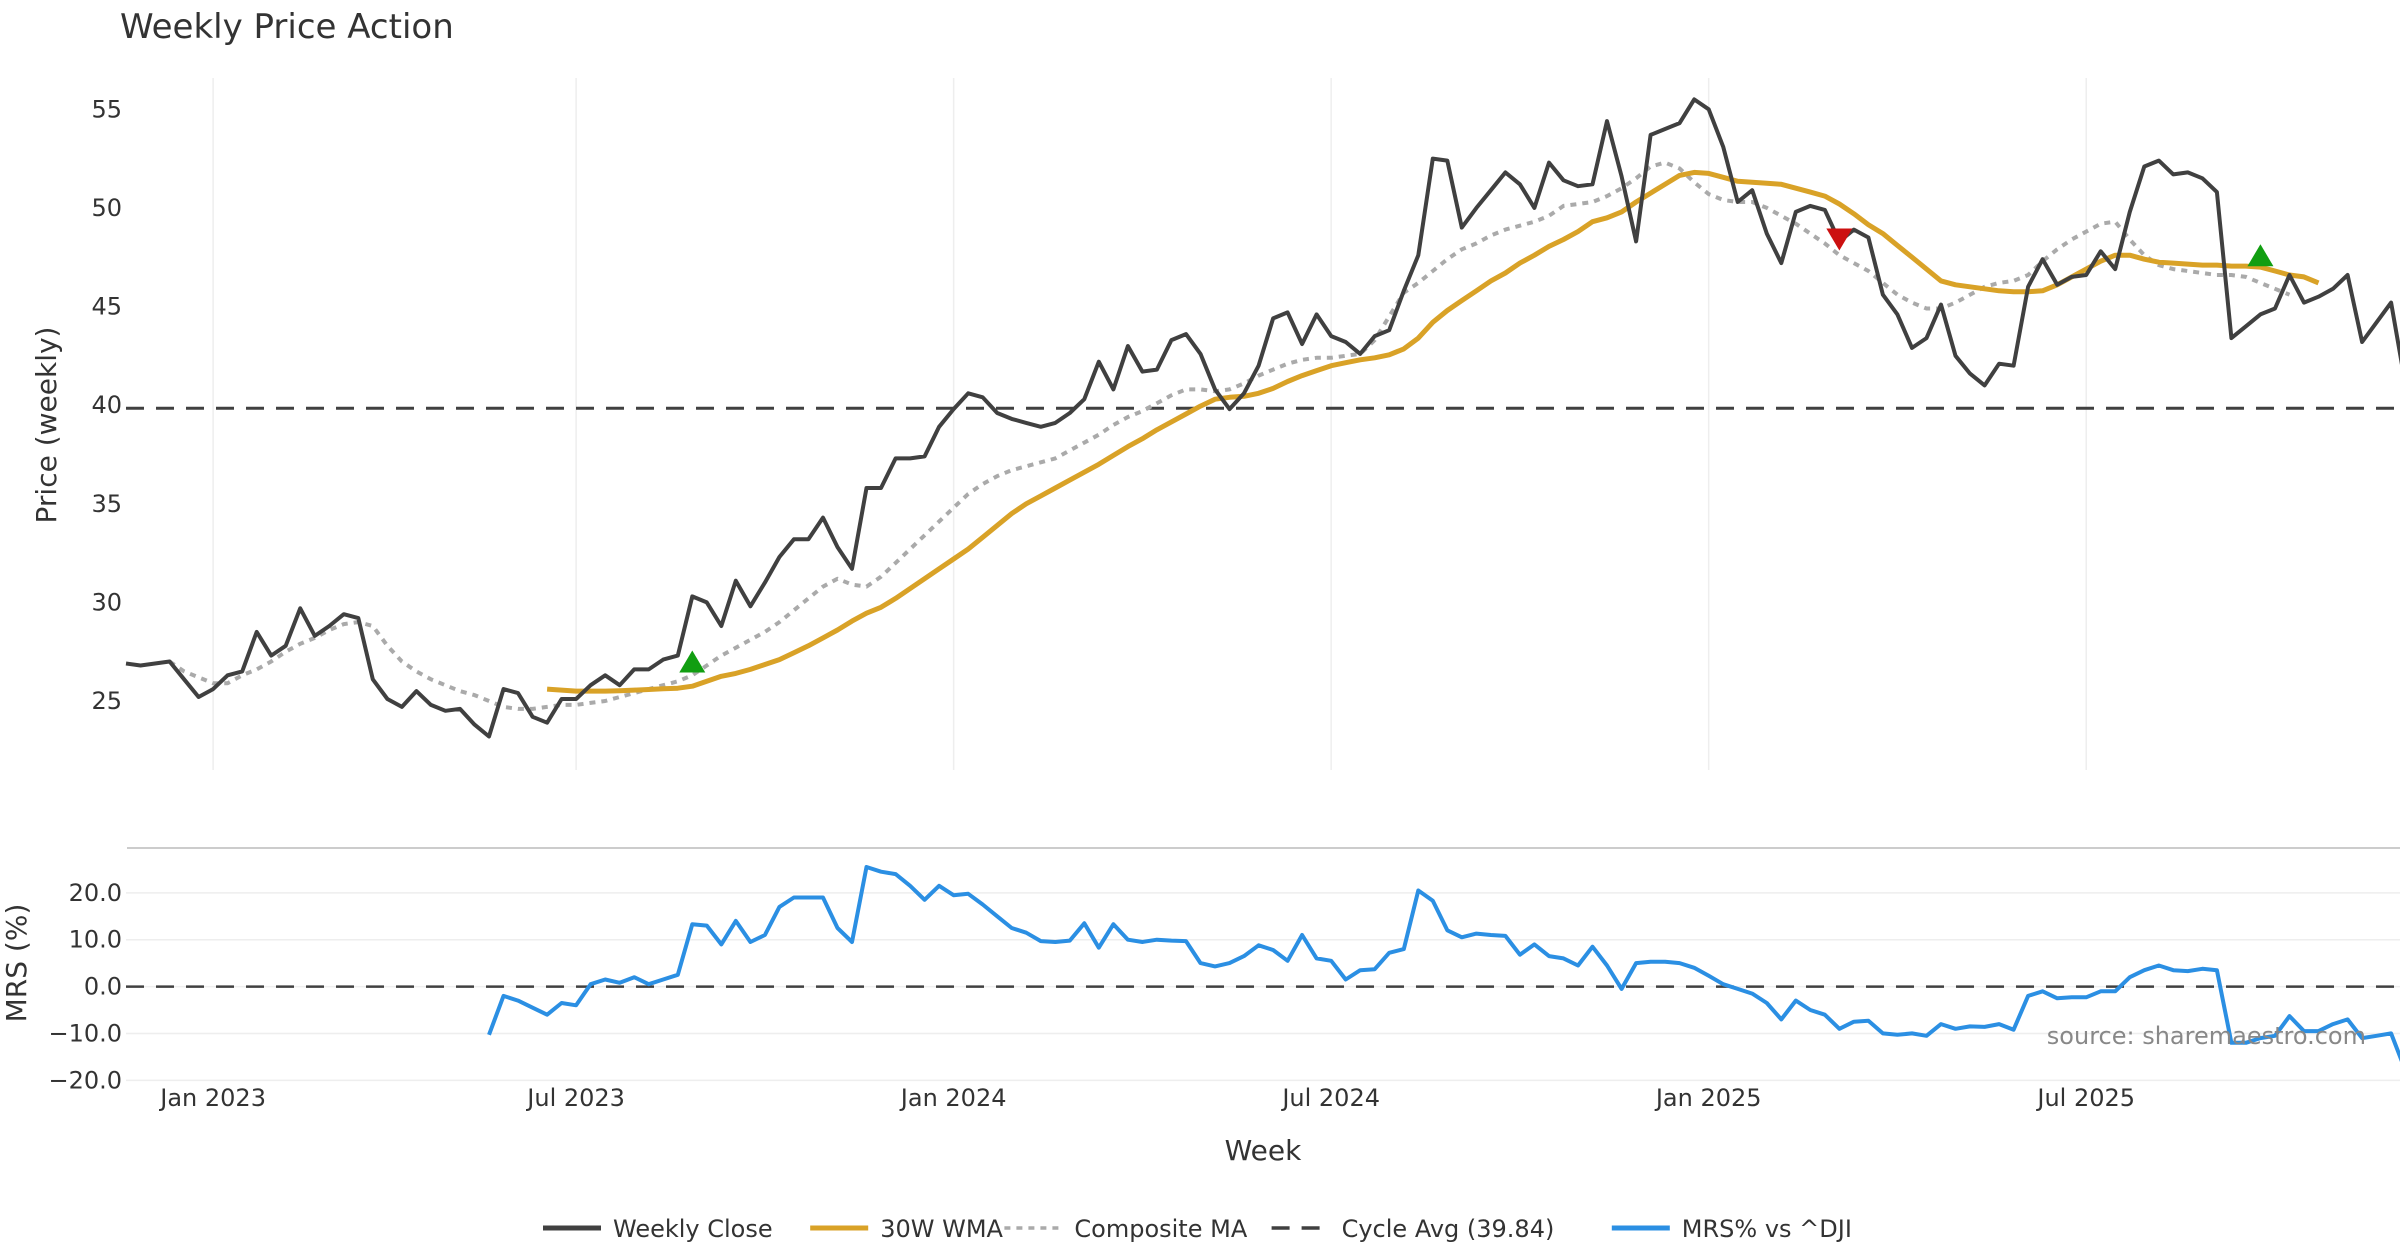 The height and width of the screenshot is (1260, 2400). Describe the element at coordinates (1767, 1229) in the screenshot. I see `legend-label: MRS% vs ^DJI` at that location.